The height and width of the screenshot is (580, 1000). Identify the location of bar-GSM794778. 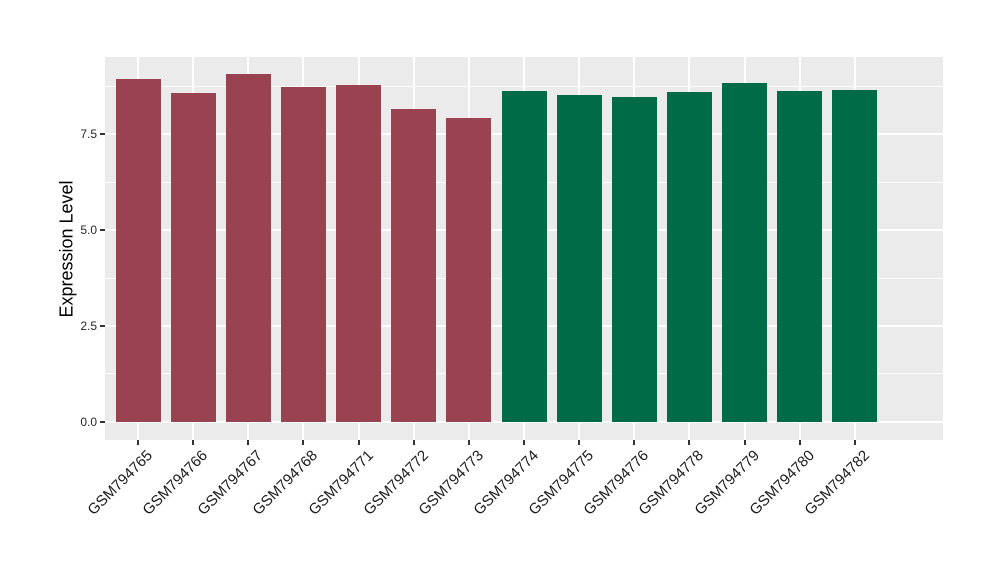
(689, 257).